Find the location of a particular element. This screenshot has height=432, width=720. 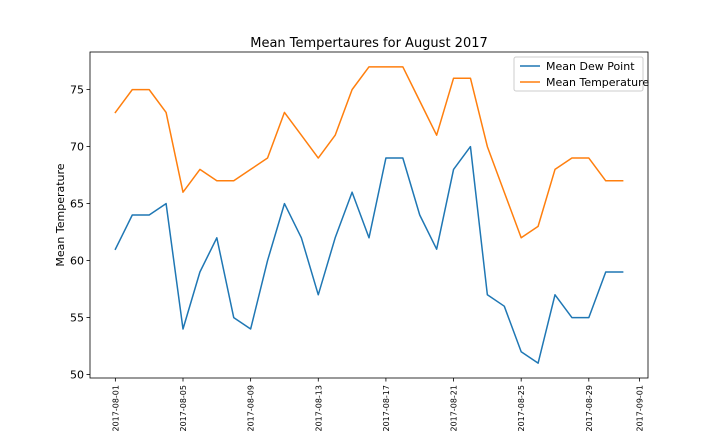

x-tick-label: 2017-08-05 is located at coordinates (183, 408).